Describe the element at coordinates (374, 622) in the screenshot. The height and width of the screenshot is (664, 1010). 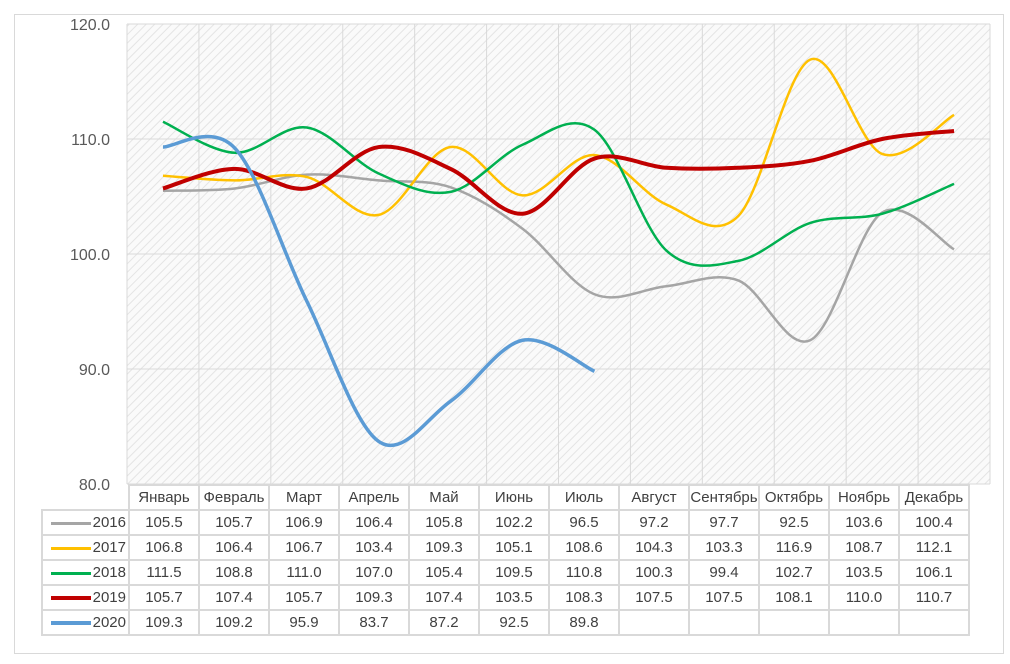
I see `data-label: 83.7` at that location.